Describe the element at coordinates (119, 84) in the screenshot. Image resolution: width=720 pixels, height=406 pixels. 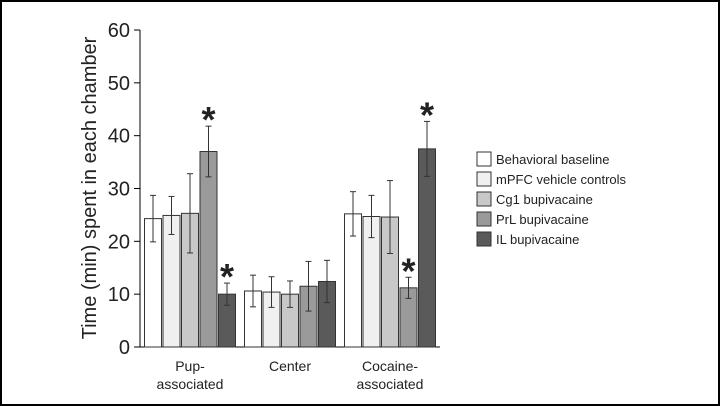
I see `y-tick-label: 50` at that location.